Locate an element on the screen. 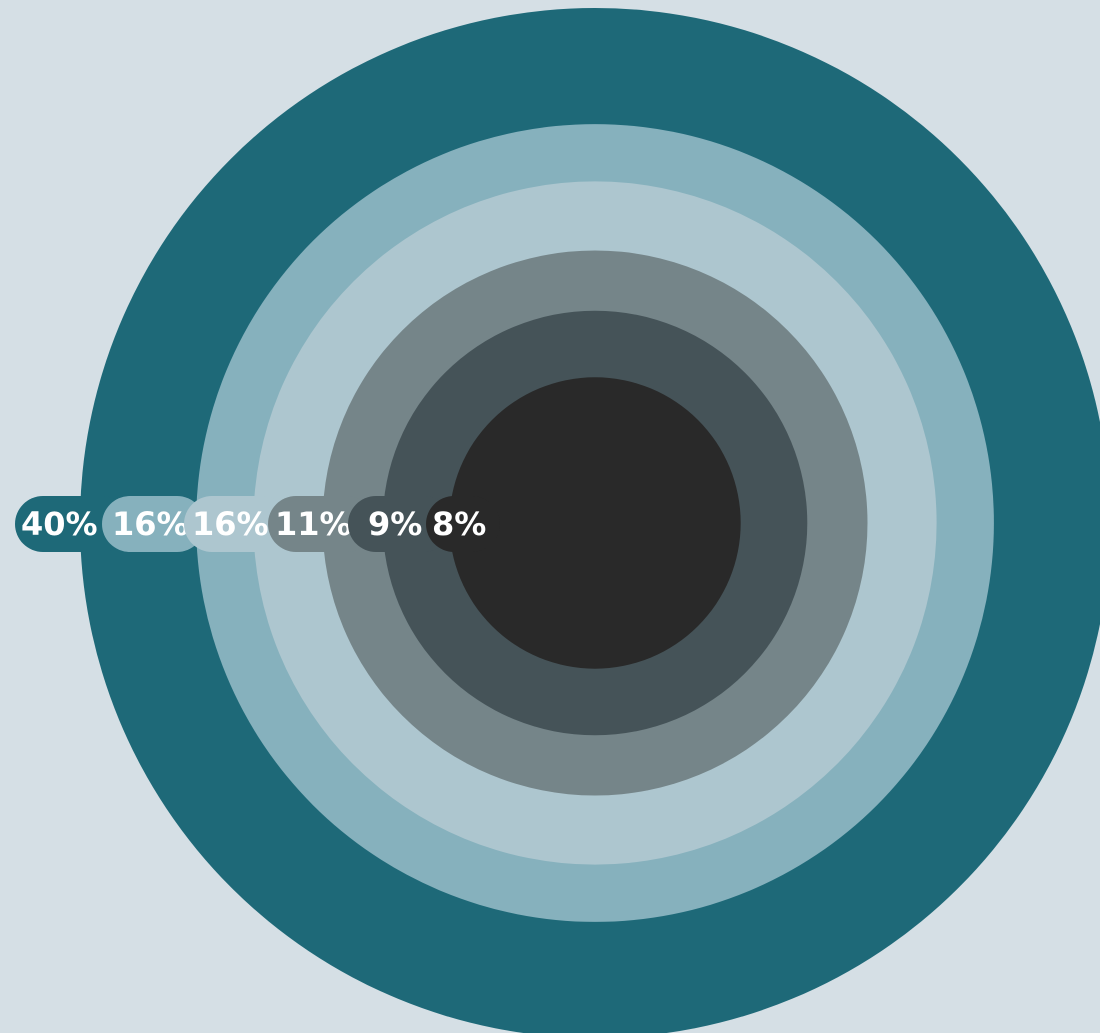 This screenshot has height=1033, width=1100. value-label-6: 8% is located at coordinates (463, 524).